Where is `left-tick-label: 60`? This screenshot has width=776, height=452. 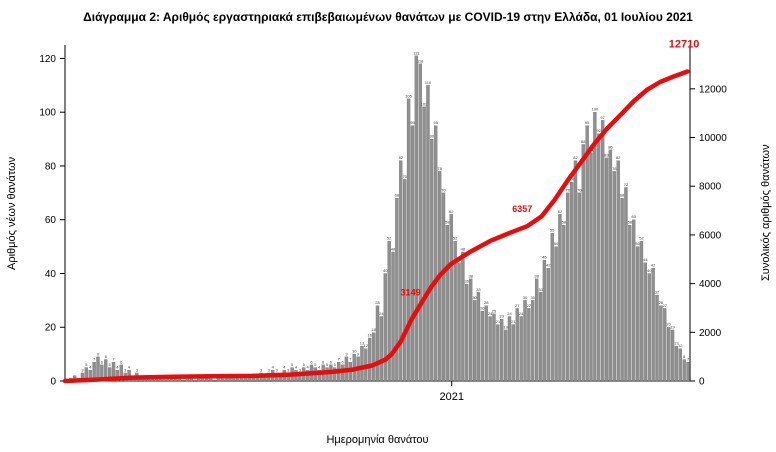
left-tick-label: 60 is located at coordinates (51, 220).